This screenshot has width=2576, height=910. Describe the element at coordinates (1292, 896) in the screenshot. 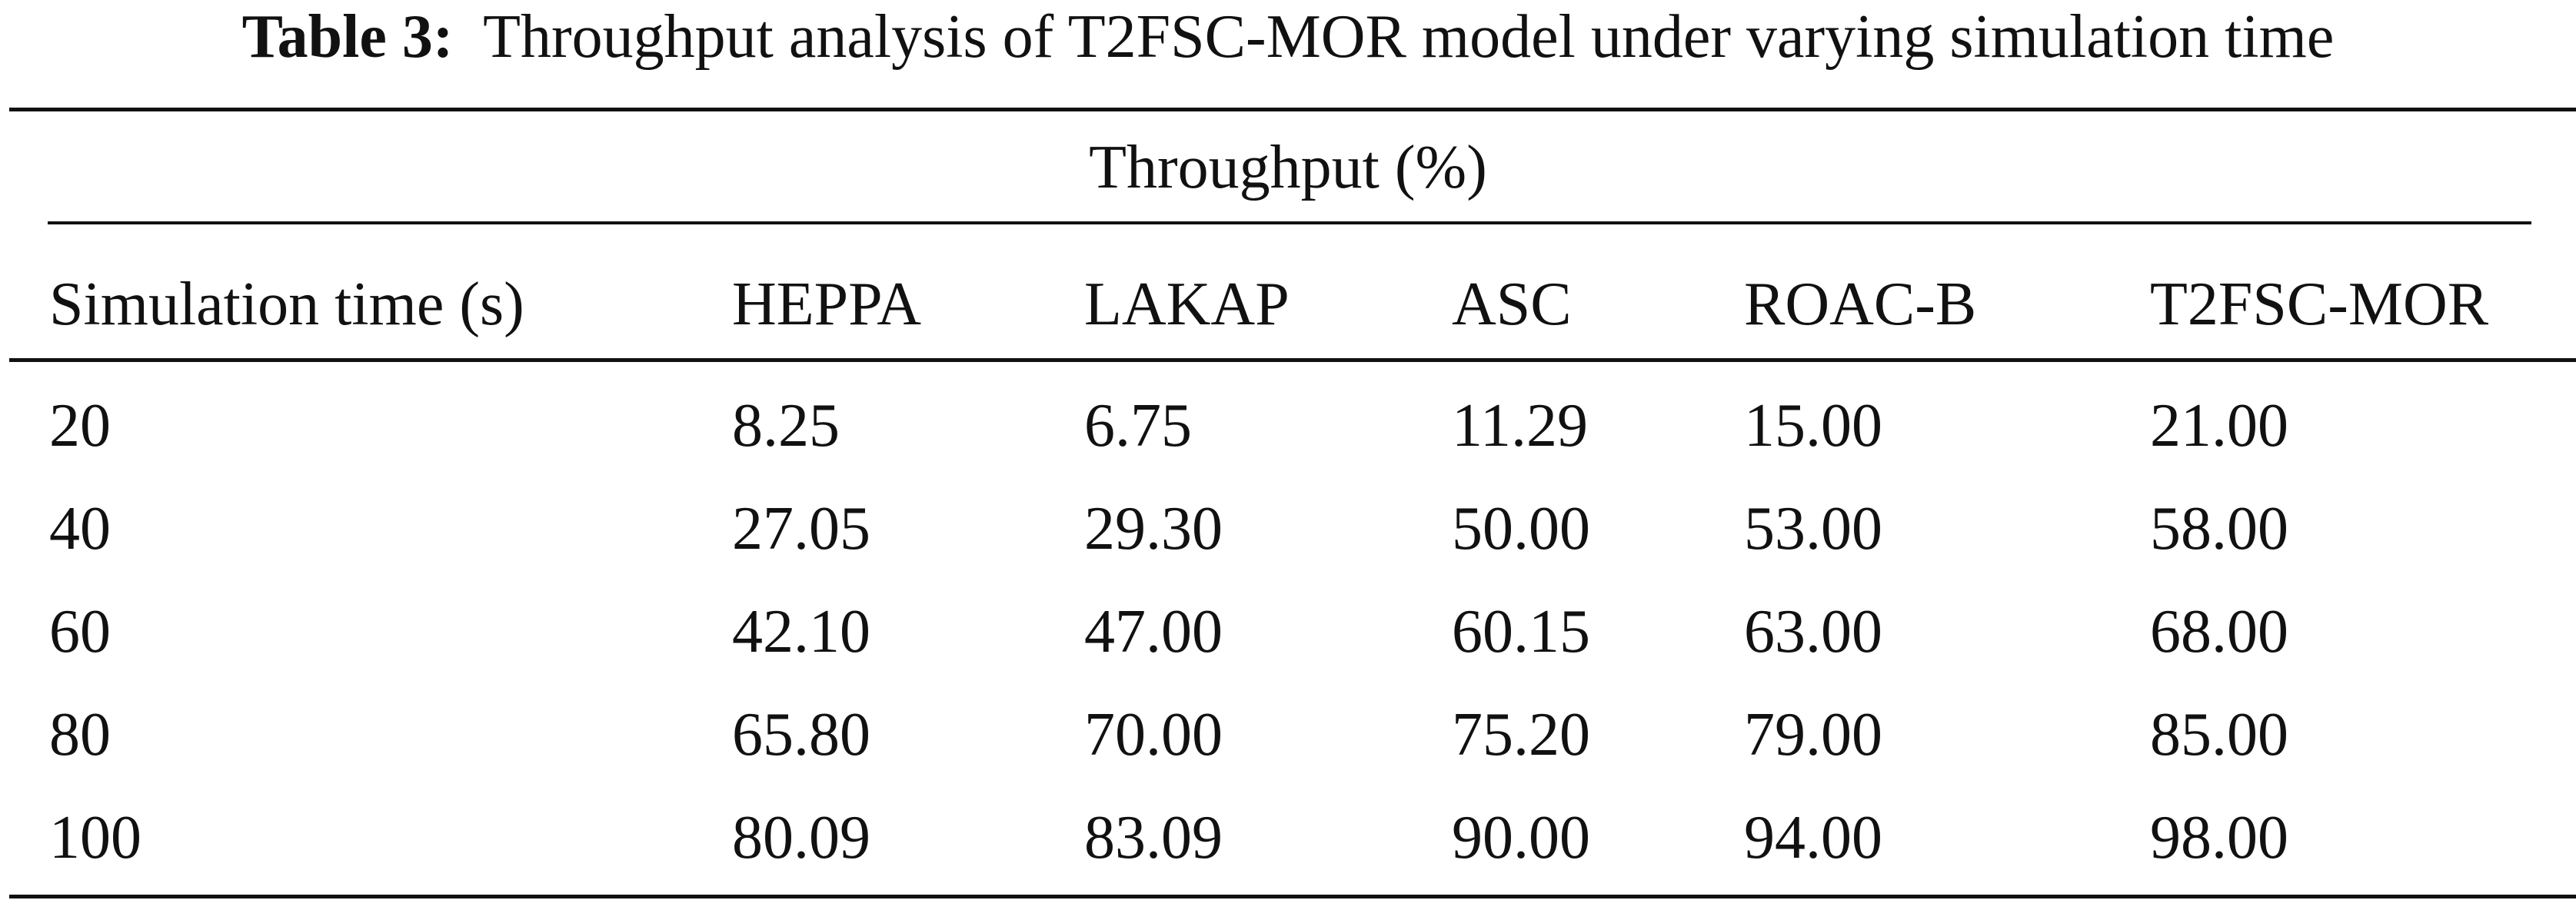

I see `bottom-rule` at that location.